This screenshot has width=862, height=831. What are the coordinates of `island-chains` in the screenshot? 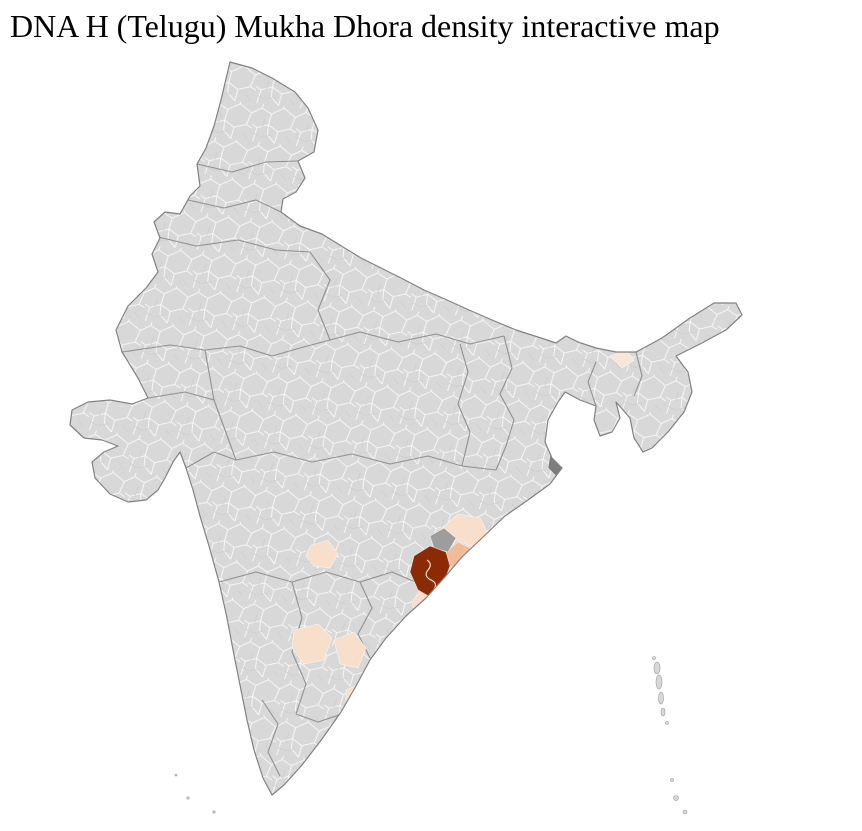 It's located at (431, 735).